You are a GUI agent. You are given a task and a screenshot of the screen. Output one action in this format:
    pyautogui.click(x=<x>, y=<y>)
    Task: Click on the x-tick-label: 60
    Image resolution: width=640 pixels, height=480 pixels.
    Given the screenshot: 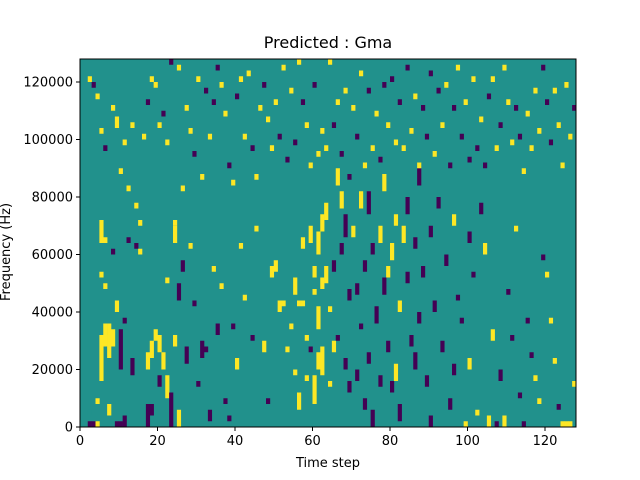 What is the action you would take?
    pyautogui.click(x=312, y=441)
    